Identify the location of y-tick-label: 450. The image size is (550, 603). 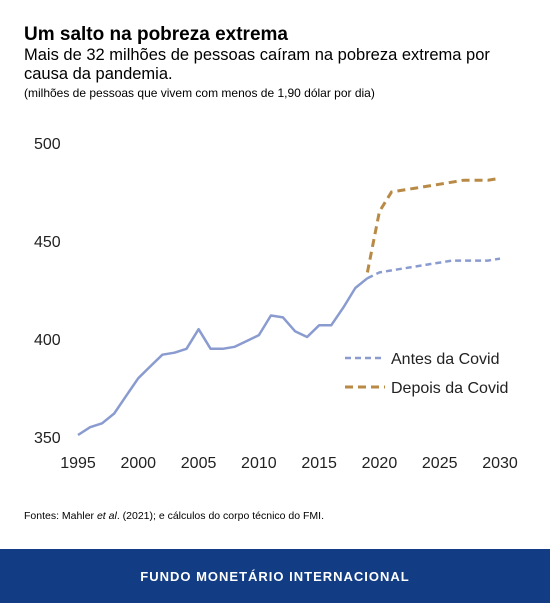
(47, 242).